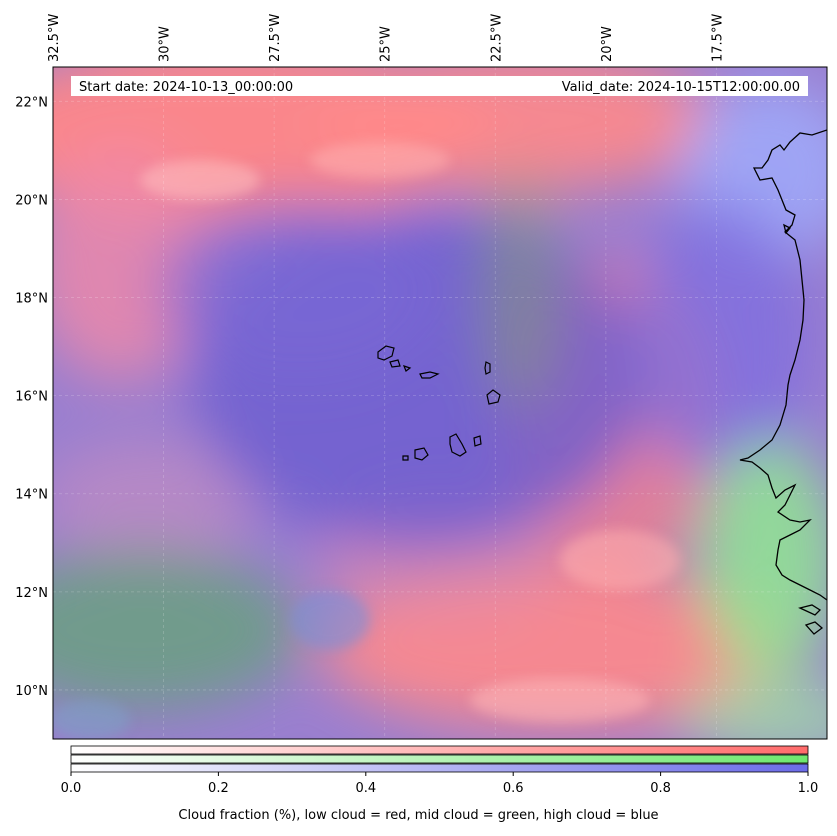 The width and height of the screenshot is (837, 836). Describe the element at coordinates (421, 454) in the screenshot. I see `island-fogo` at that location.